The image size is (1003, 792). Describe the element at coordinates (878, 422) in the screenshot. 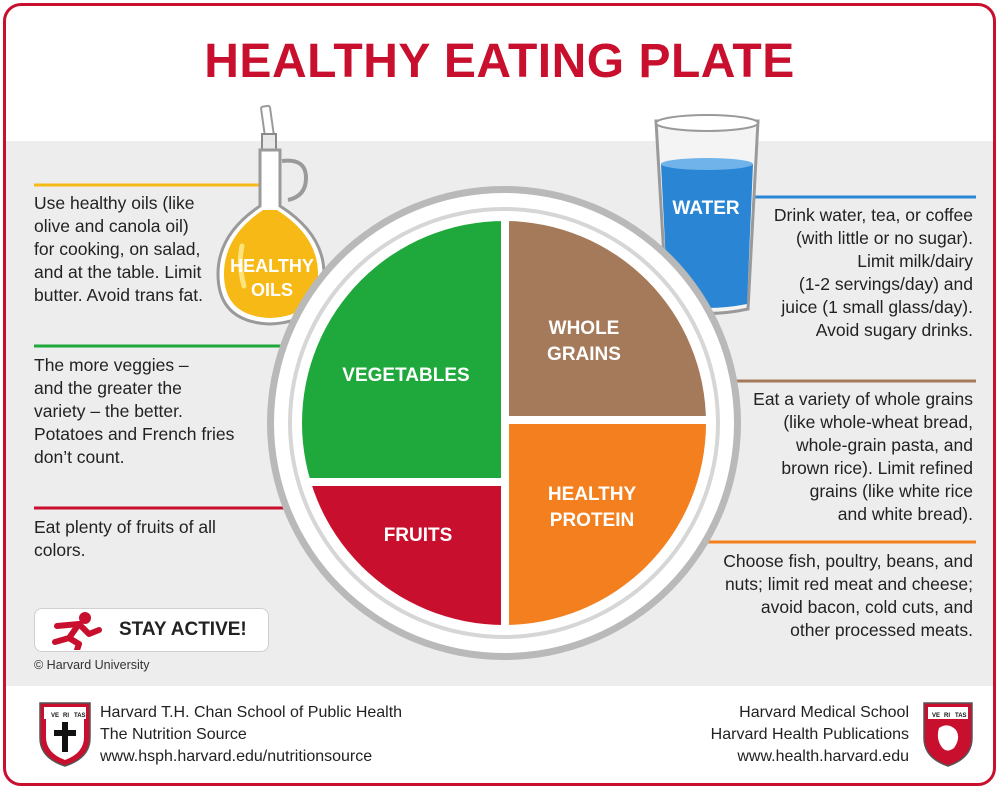

I see `grains-note-line: (like whole-wheat bread,` at that location.